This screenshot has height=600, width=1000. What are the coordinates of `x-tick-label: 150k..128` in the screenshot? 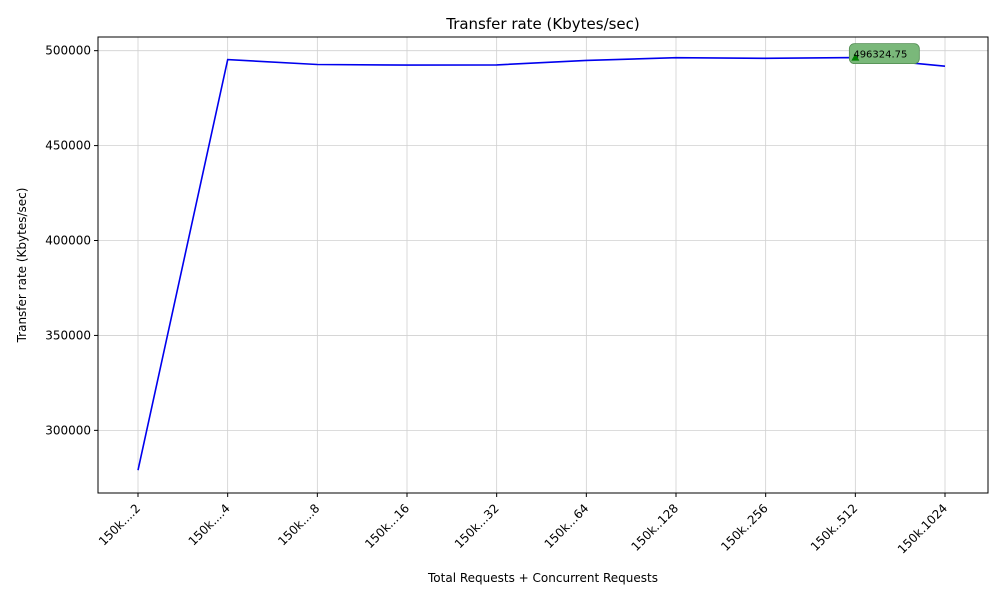 It's located at (655, 527).